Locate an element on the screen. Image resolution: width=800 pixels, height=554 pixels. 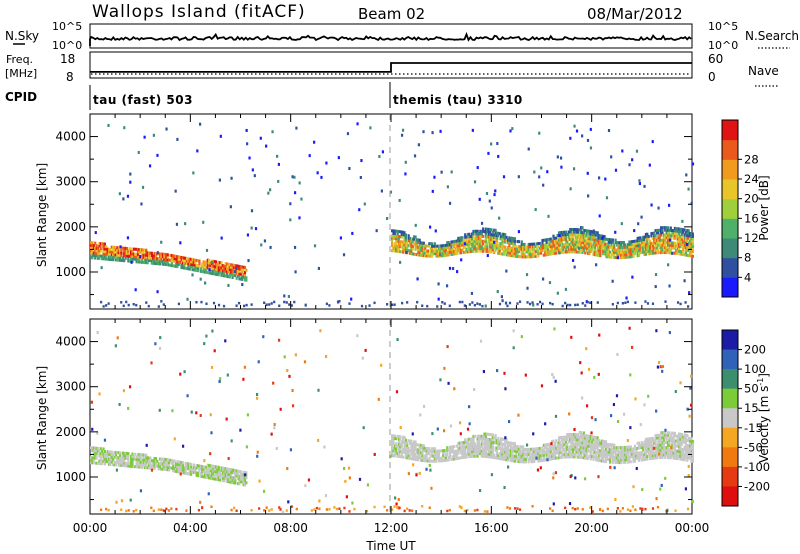
colorbar-tick-label: 4 is located at coordinates (747, 277).